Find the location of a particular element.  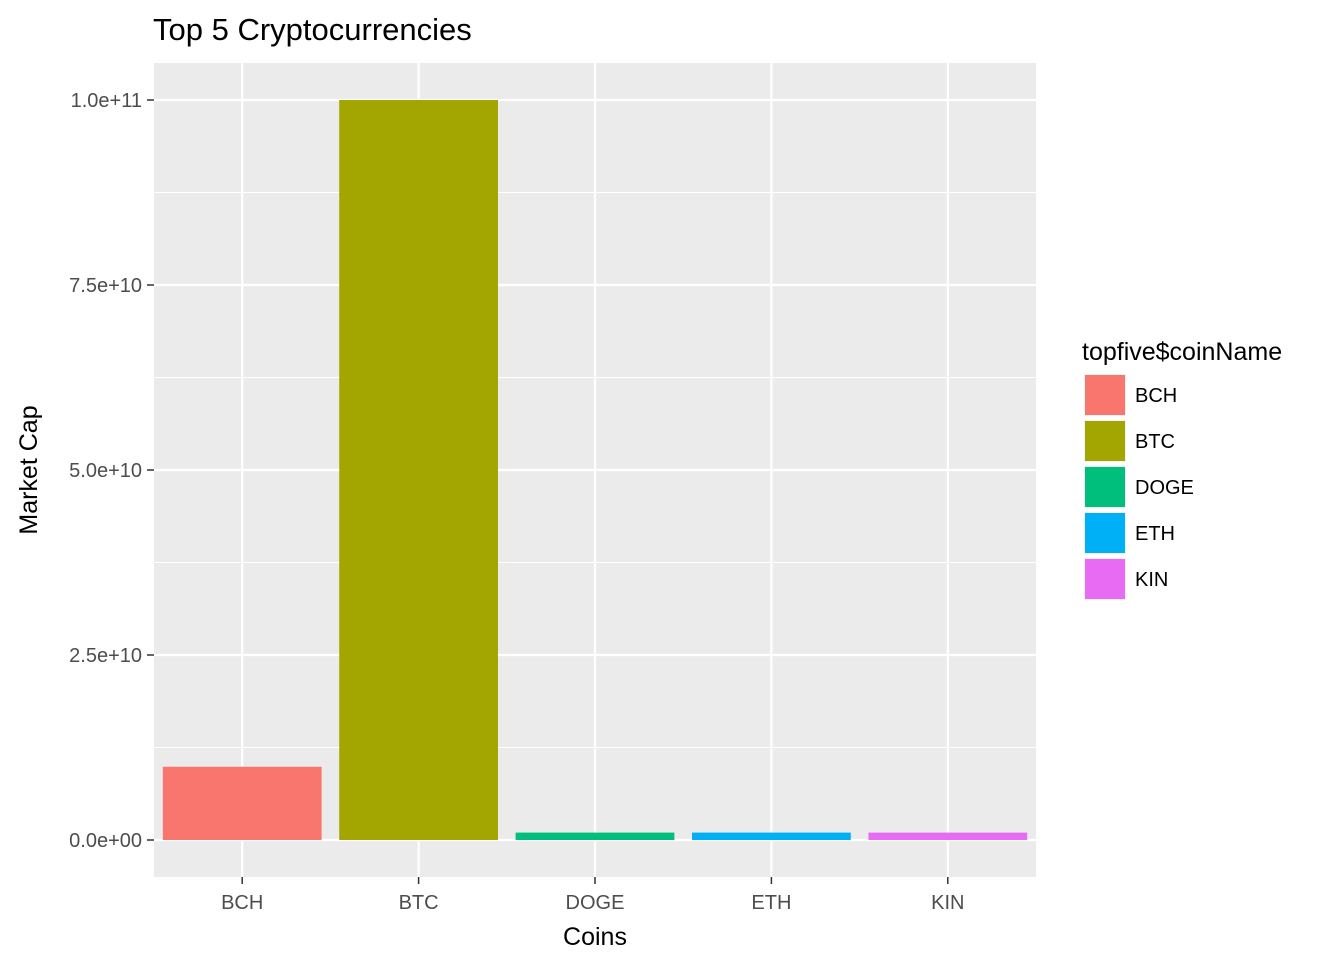

legend: BCH BTC DOGE ETH KIN is located at coordinates (1139, 487).